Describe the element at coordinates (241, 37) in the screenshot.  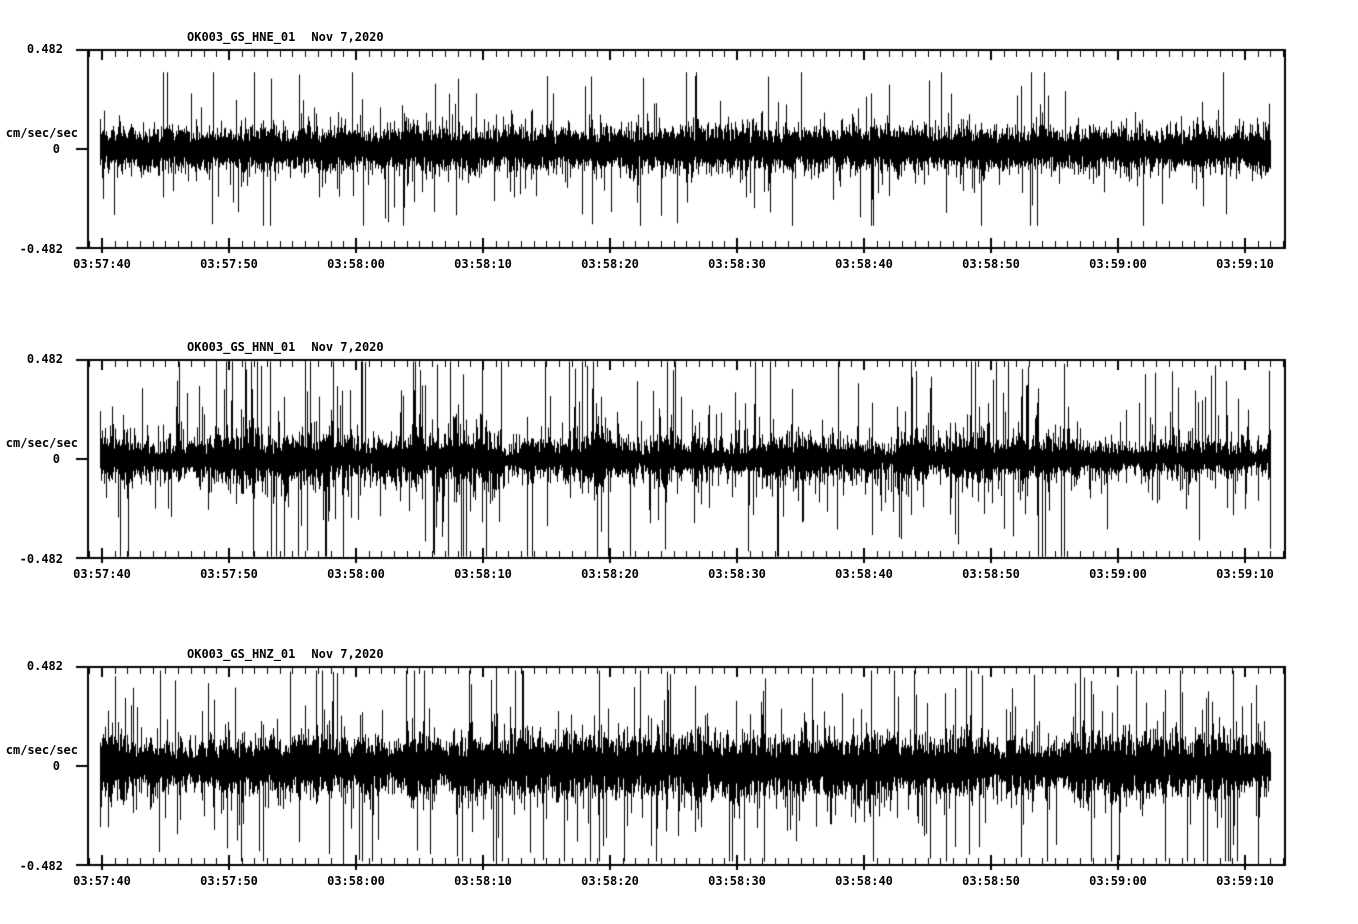
I see `panel-title: OK003_GS_HNE_01` at that location.